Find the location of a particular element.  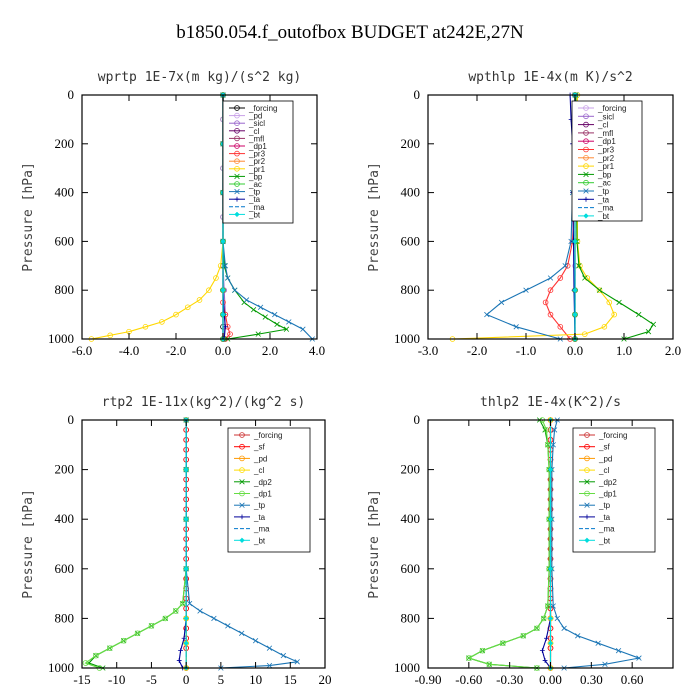

y-tick-label: 400 is located at coordinates (411, 518).